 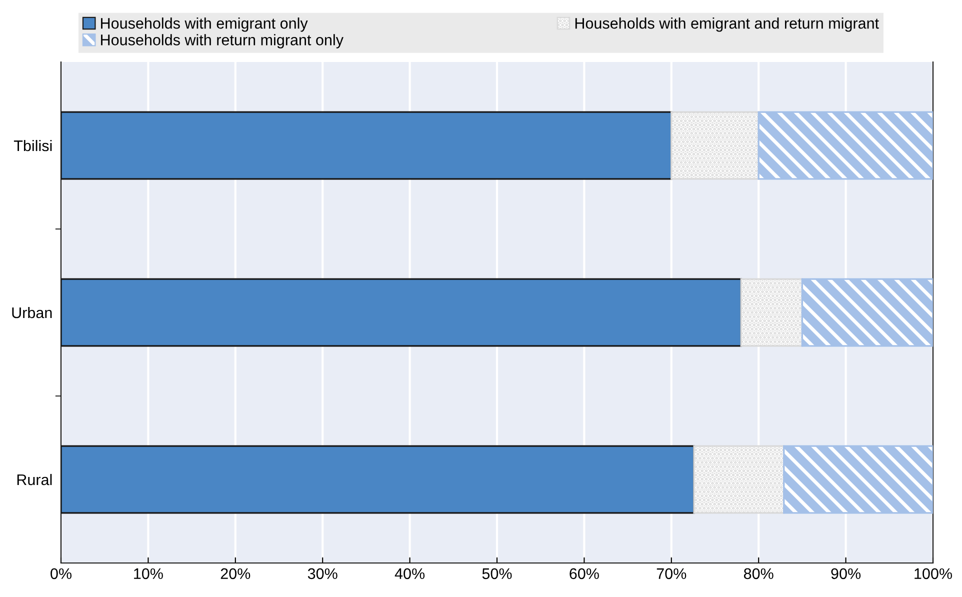 What do you see at coordinates (759, 574) in the screenshot?
I see `x-tick-label: 80%` at bounding box center [759, 574].